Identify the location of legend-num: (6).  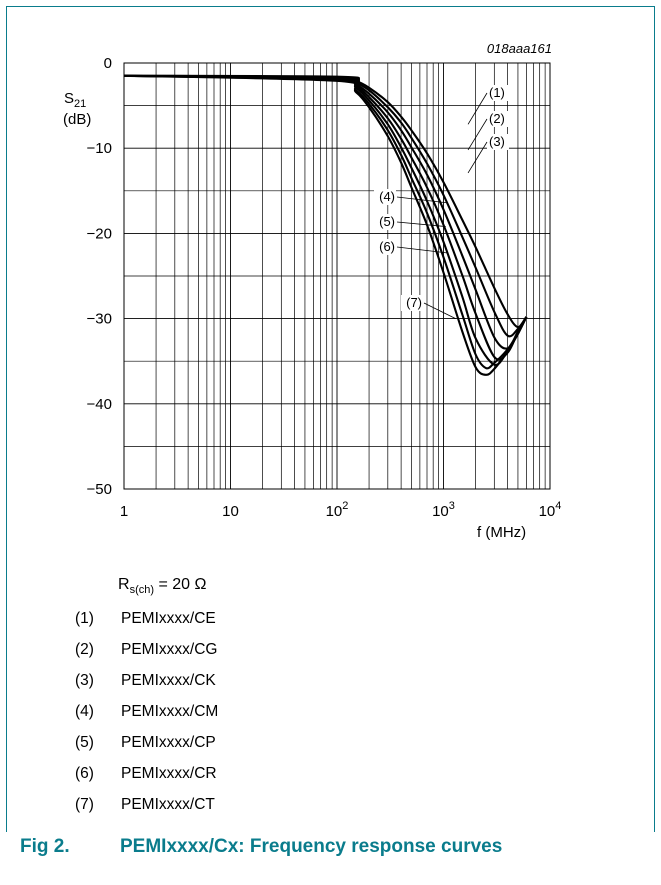
(84, 773).